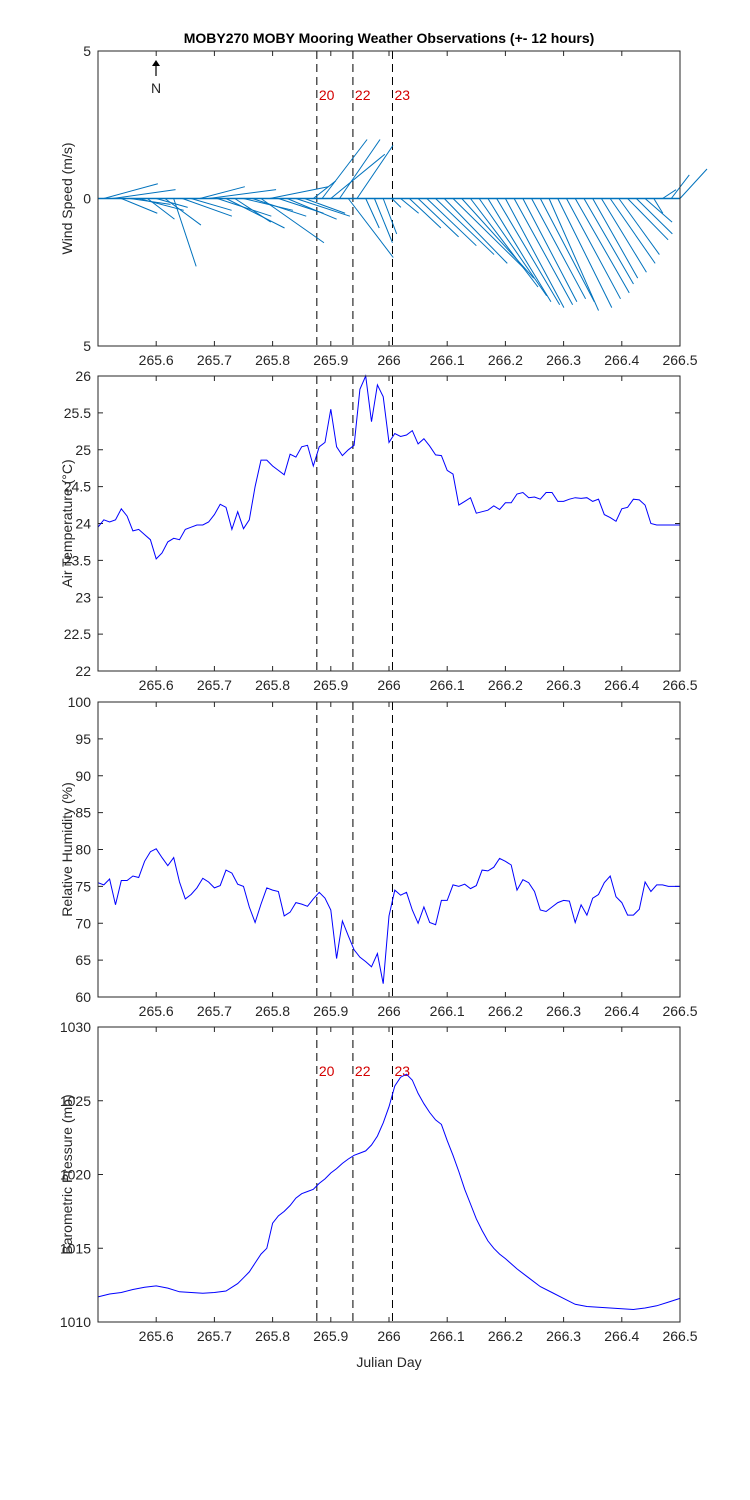 The image size is (750, 1500). I want to click on y-tick-label: 22.5, so click(77, 634).